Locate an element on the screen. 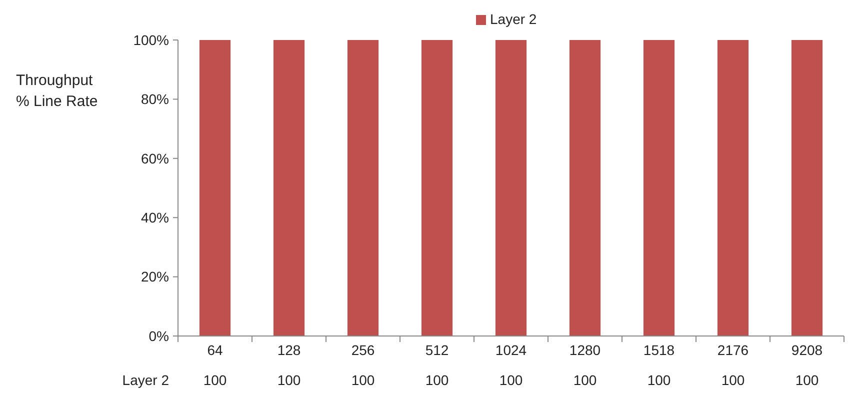  x-tick-label: 512 is located at coordinates (437, 350).